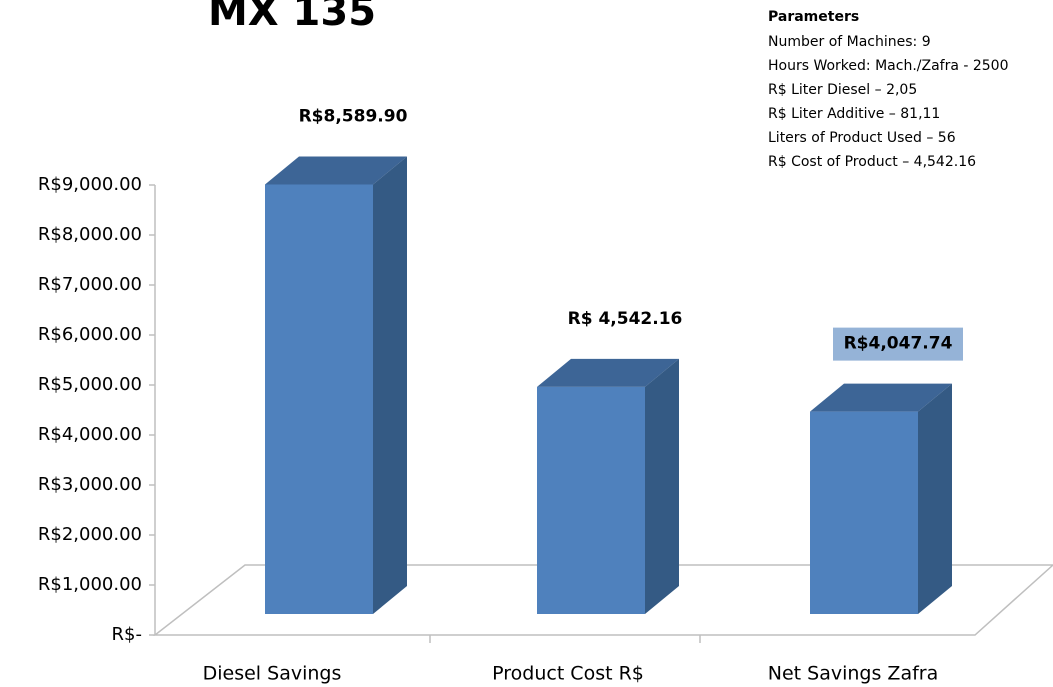  Describe the element at coordinates (90, 234) in the screenshot. I see `y-tick-label: R$8,000.00` at that location.